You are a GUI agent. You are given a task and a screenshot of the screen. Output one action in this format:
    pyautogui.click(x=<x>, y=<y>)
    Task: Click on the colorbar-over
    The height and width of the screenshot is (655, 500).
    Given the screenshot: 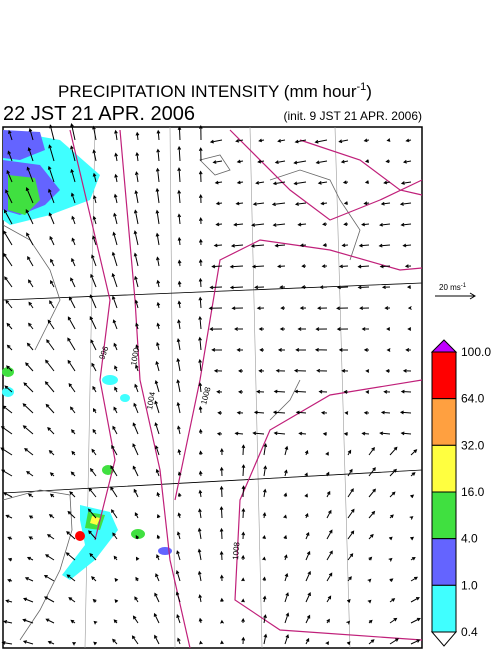 What is the action you would take?
    pyautogui.click(x=444, y=346)
    